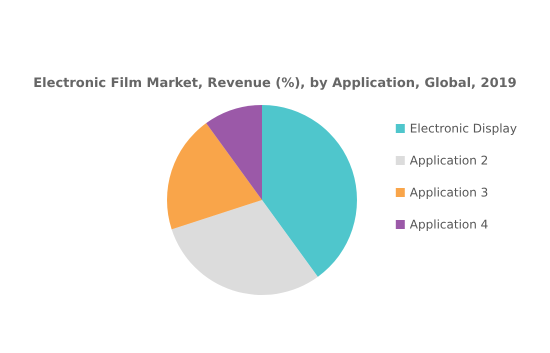  What do you see at coordinates (449, 193) in the screenshot?
I see `legend-label: Application 3` at bounding box center [449, 193].